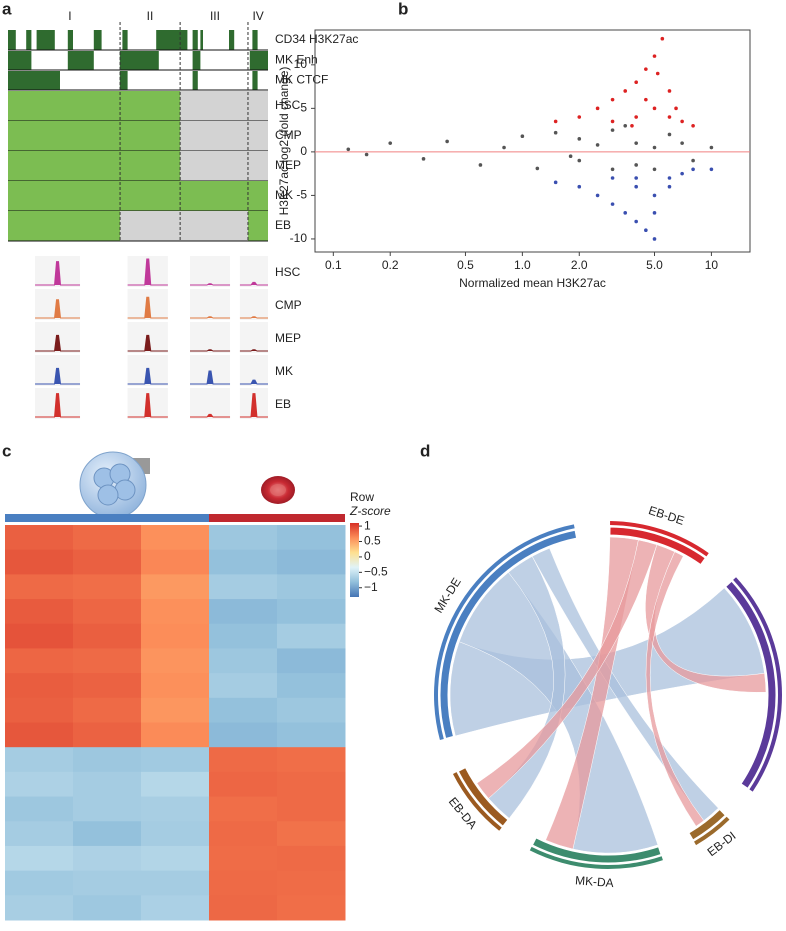  Describe the element at coordinates (579, 265) in the screenshot. I see `x-tick-label: 2.0` at that location.